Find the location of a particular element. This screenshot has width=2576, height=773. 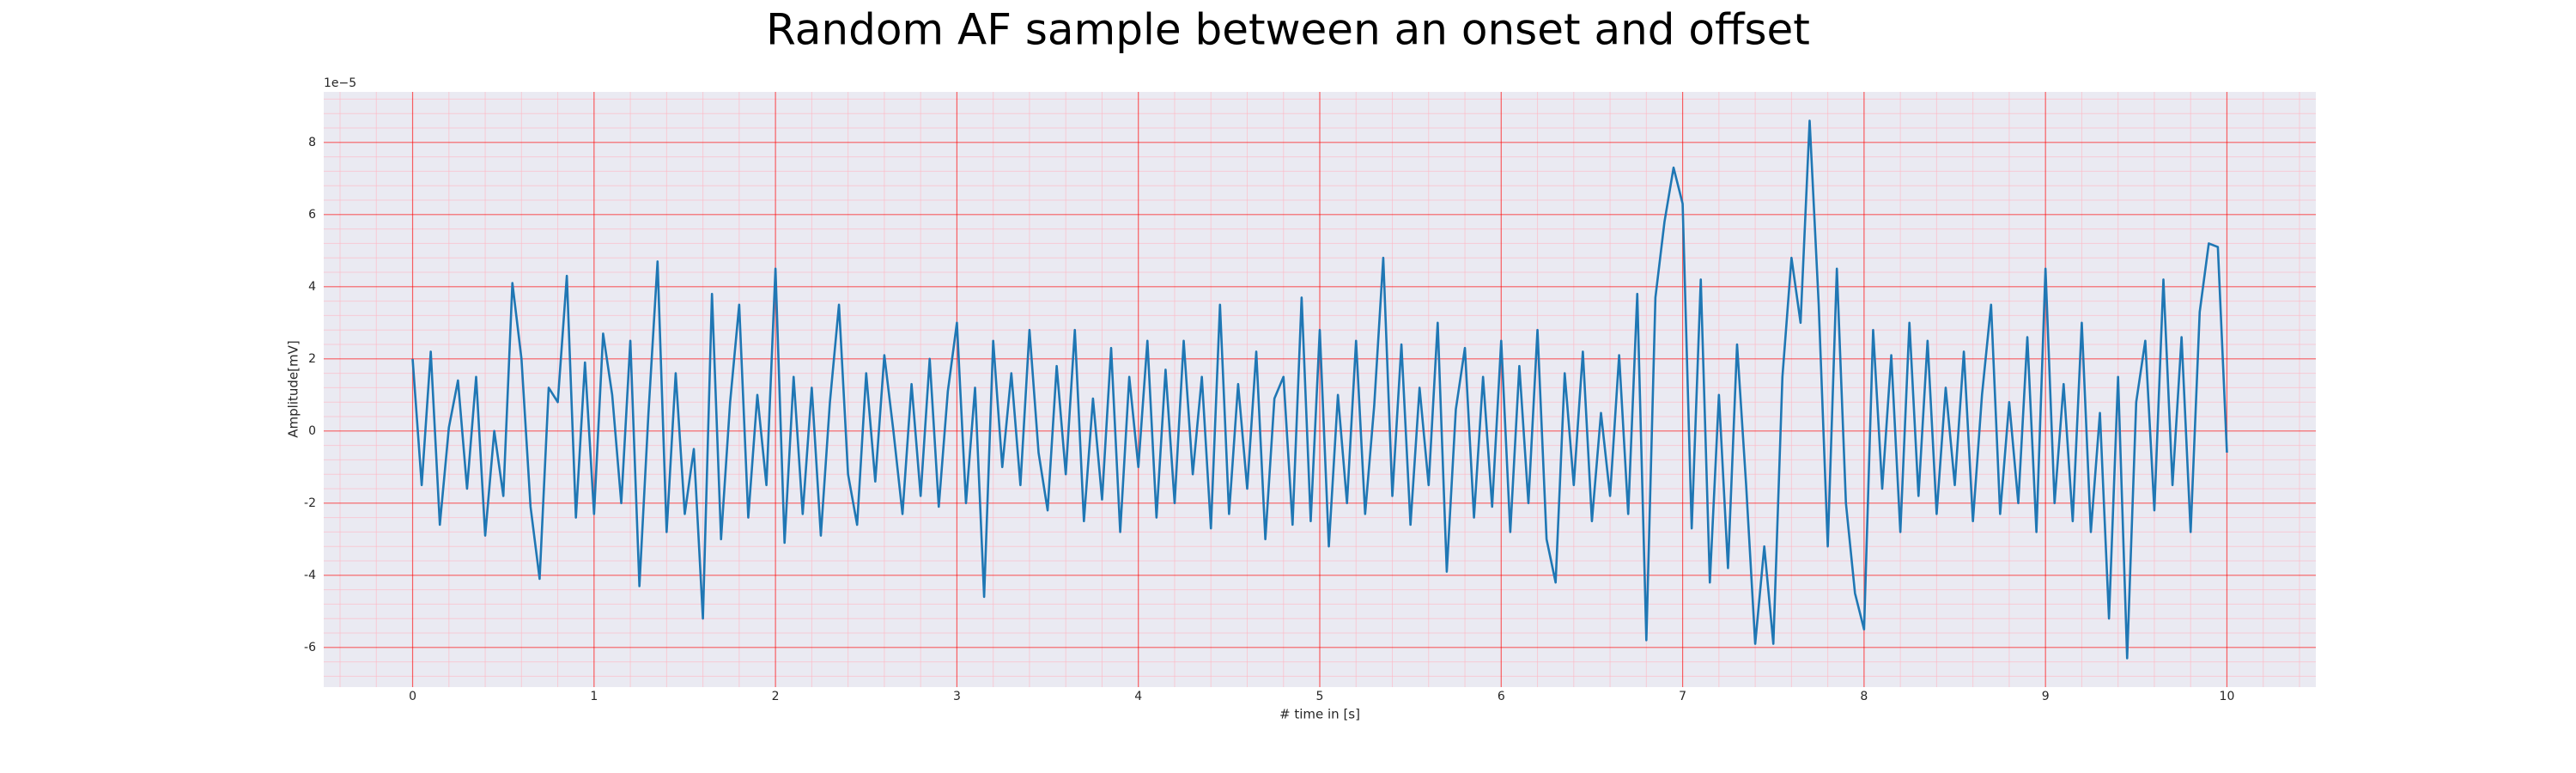

x-tick-label: 3 is located at coordinates (957, 696).